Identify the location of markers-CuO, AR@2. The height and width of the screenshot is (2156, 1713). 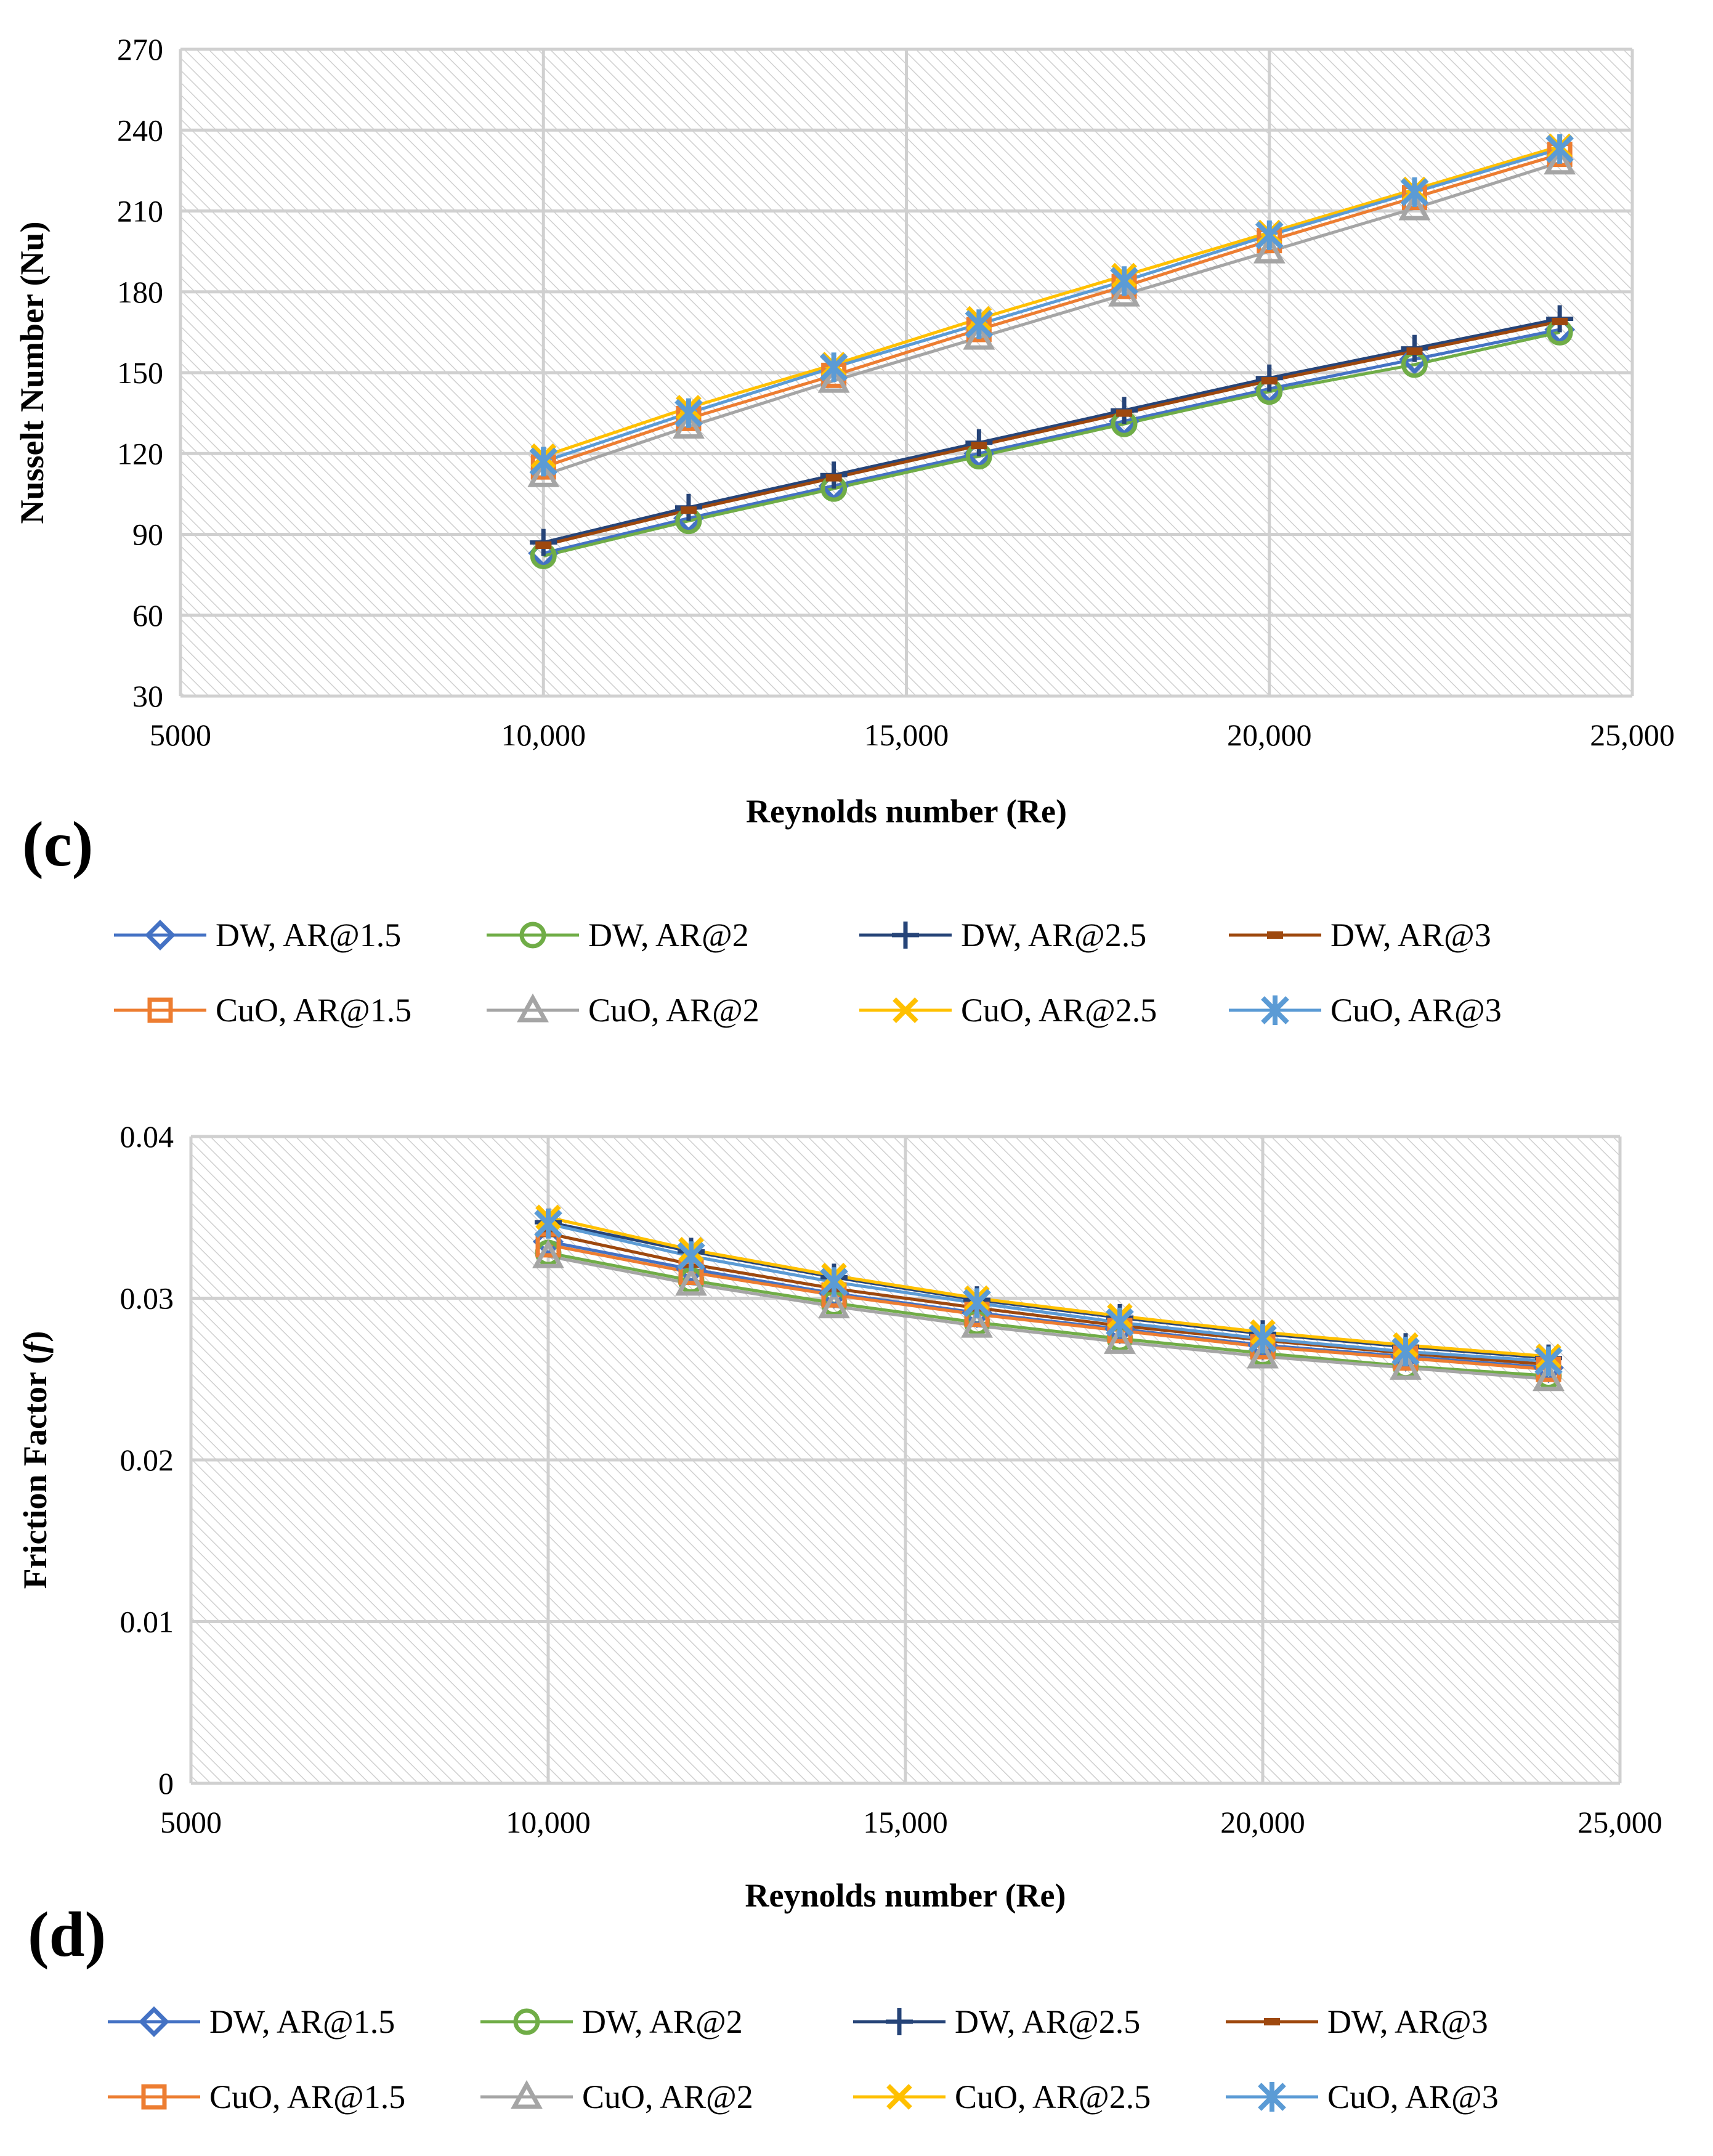
(1048, 1315).